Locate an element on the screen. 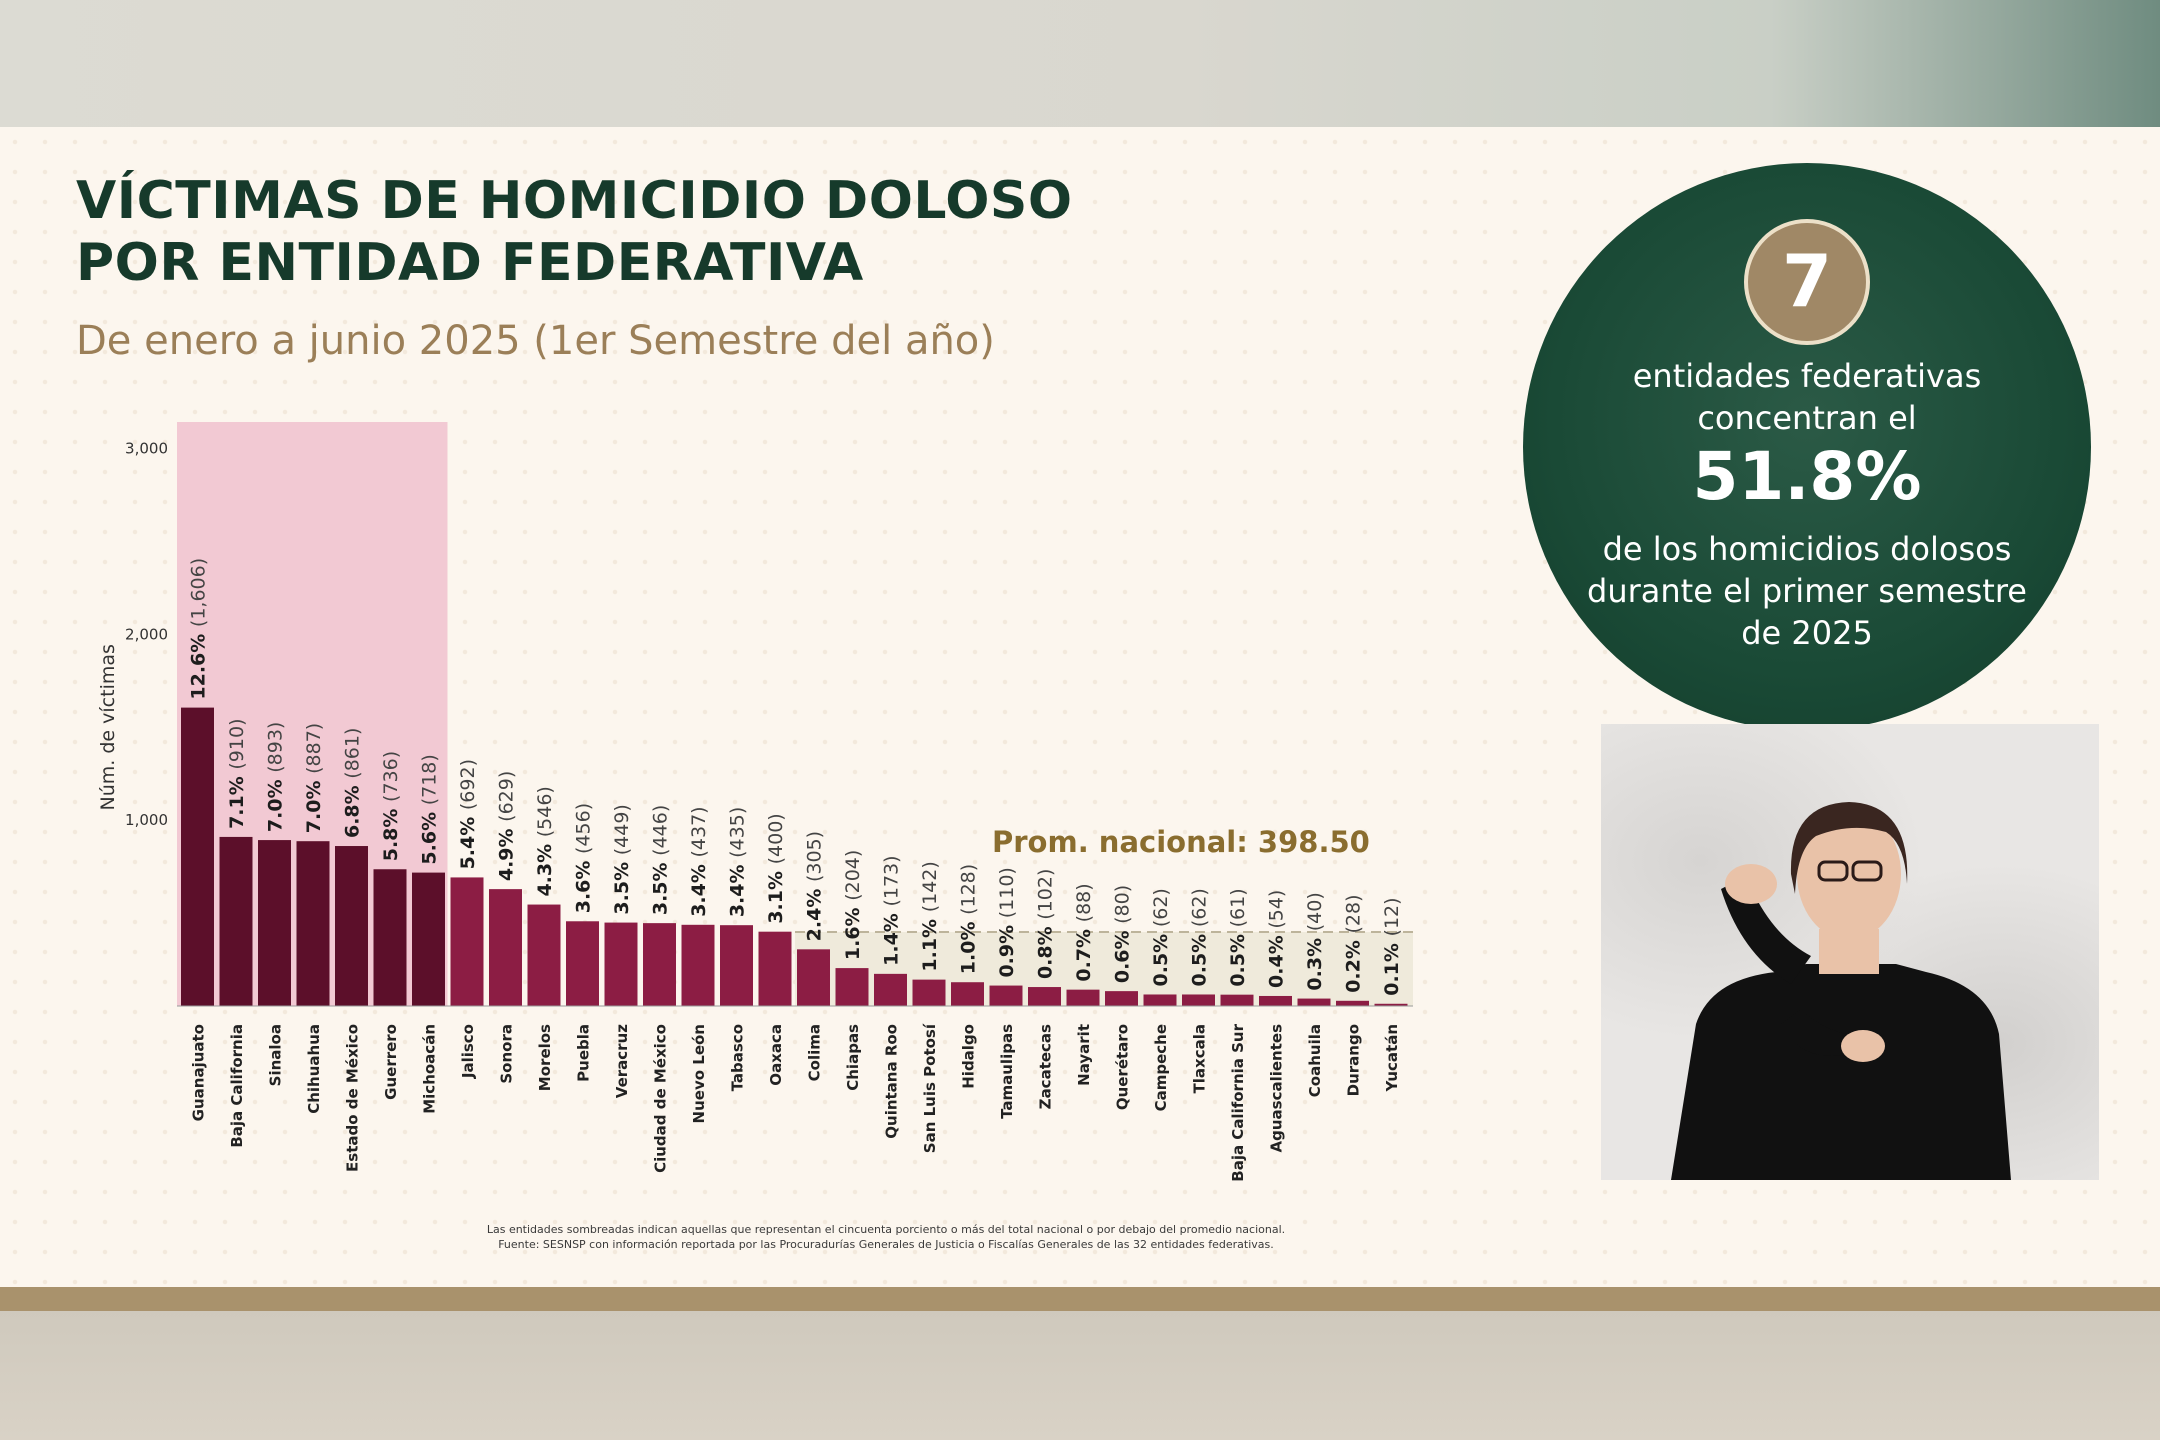  x-category-label: Nayarit is located at coordinates (1084, 1055).